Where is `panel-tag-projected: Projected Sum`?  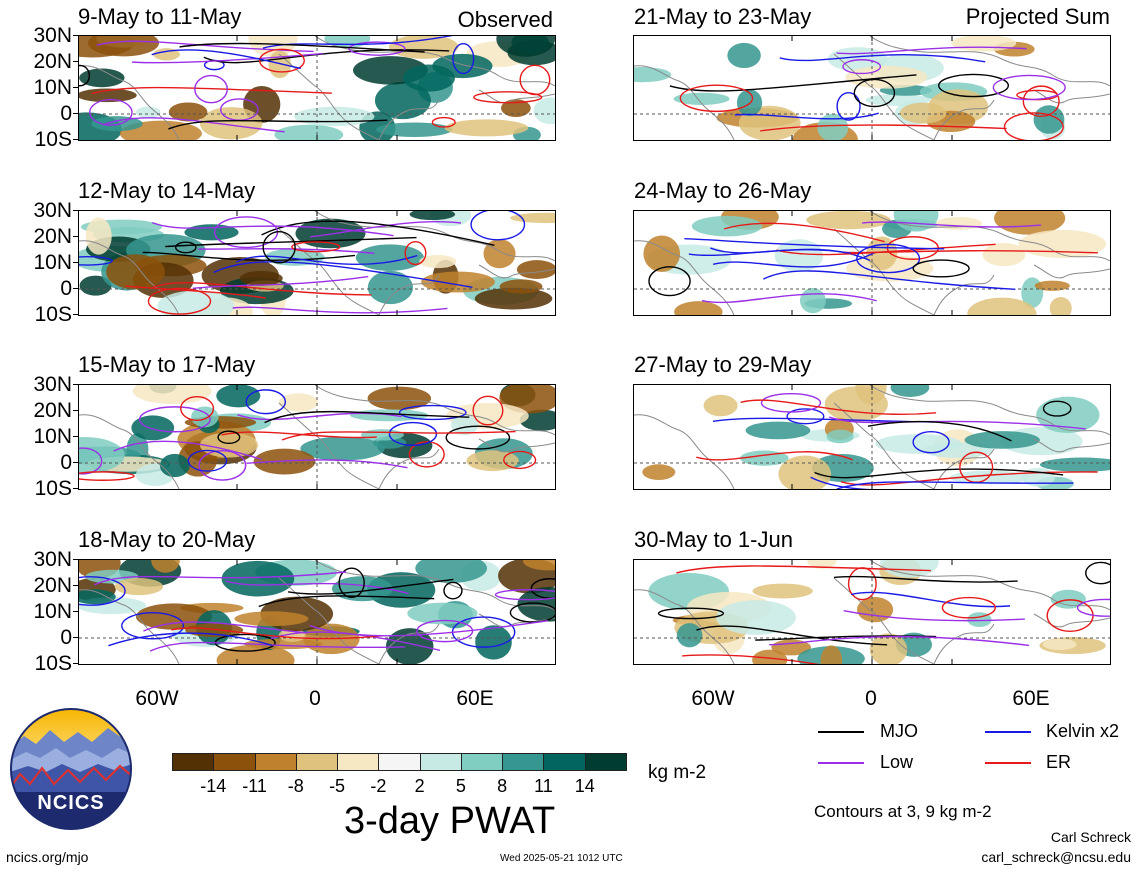 panel-tag-projected: Projected Sum is located at coordinates (1037, 16).